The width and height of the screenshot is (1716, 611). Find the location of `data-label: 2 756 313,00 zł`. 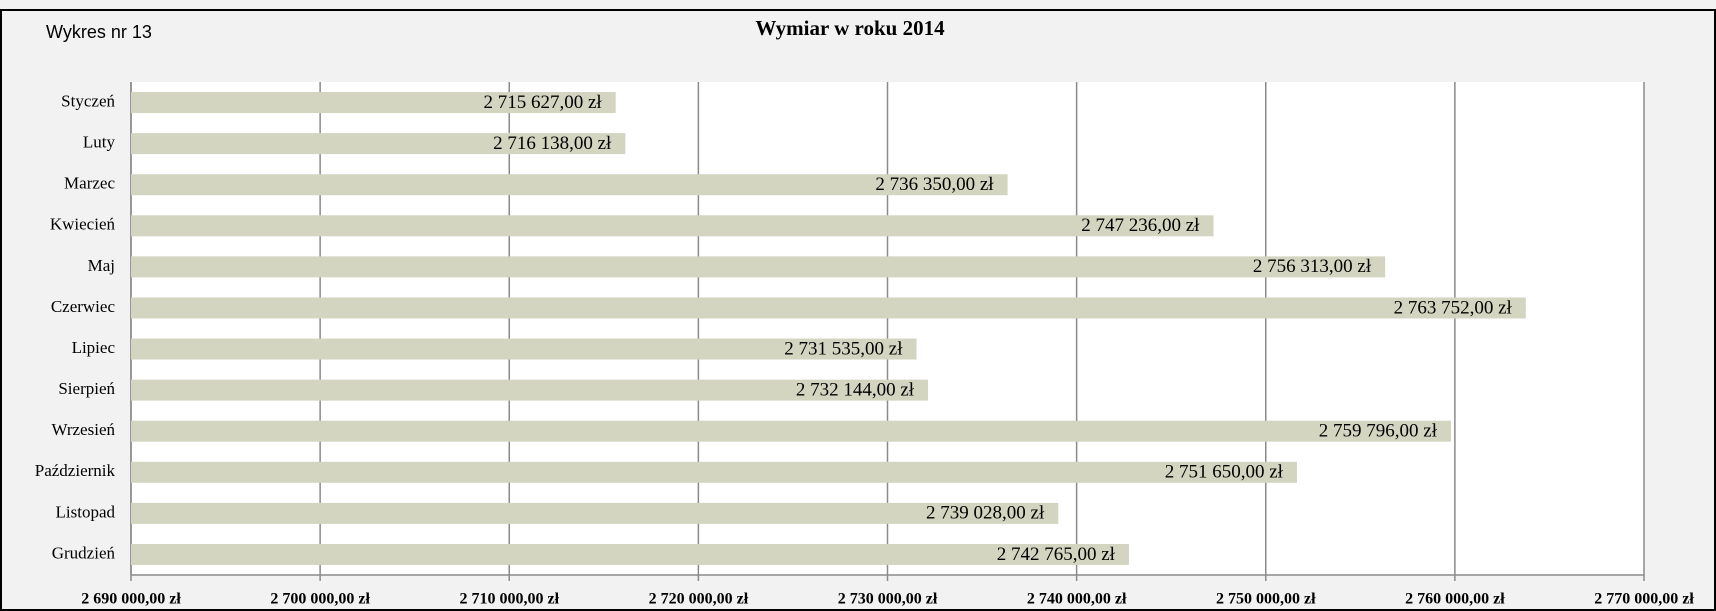

data-label: 2 756 313,00 zł is located at coordinates (1312, 266).